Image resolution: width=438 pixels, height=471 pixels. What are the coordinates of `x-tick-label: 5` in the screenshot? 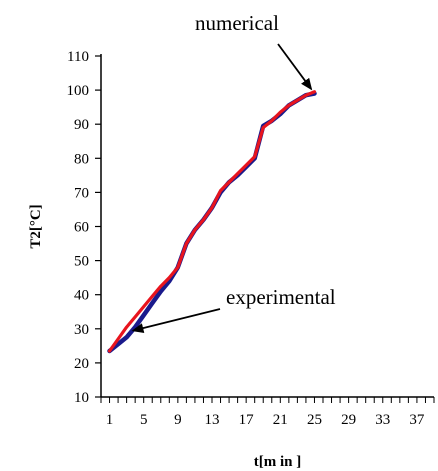 It's located at (144, 420).